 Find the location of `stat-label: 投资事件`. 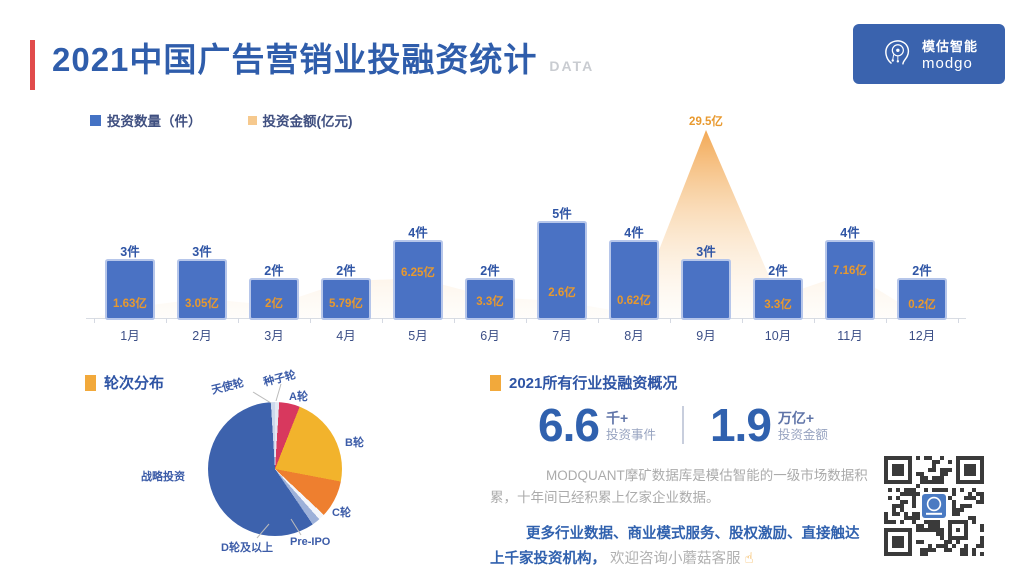

stat-label: 投资事件 is located at coordinates (630, 434).